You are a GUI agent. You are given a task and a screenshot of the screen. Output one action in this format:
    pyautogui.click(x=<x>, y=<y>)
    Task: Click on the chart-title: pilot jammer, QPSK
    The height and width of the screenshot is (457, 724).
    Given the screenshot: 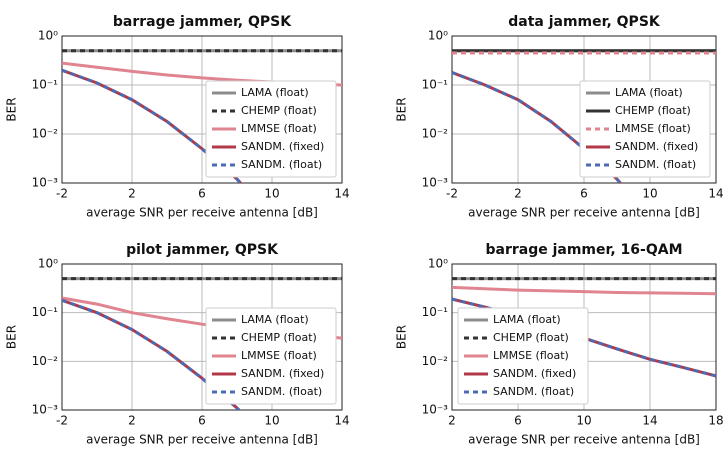 What is the action you would take?
    pyautogui.click(x=202, y=250)
    